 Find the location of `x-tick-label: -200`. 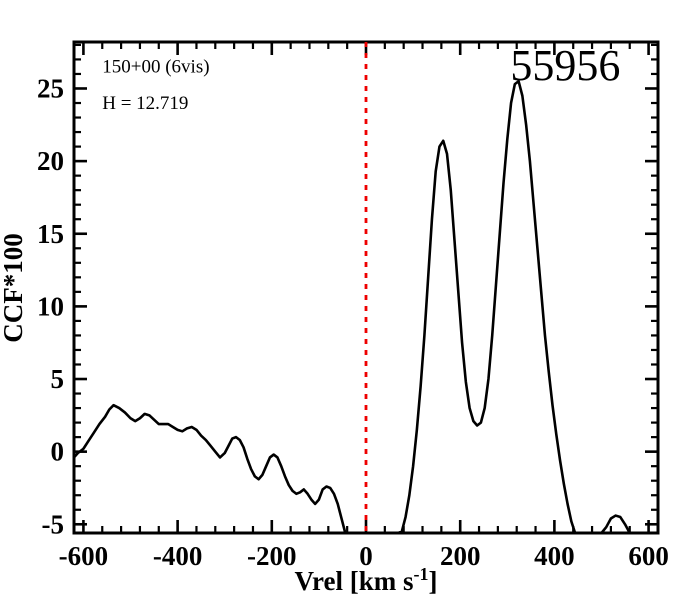

x-tick-label: -200 is located at coordinates (272, 556).